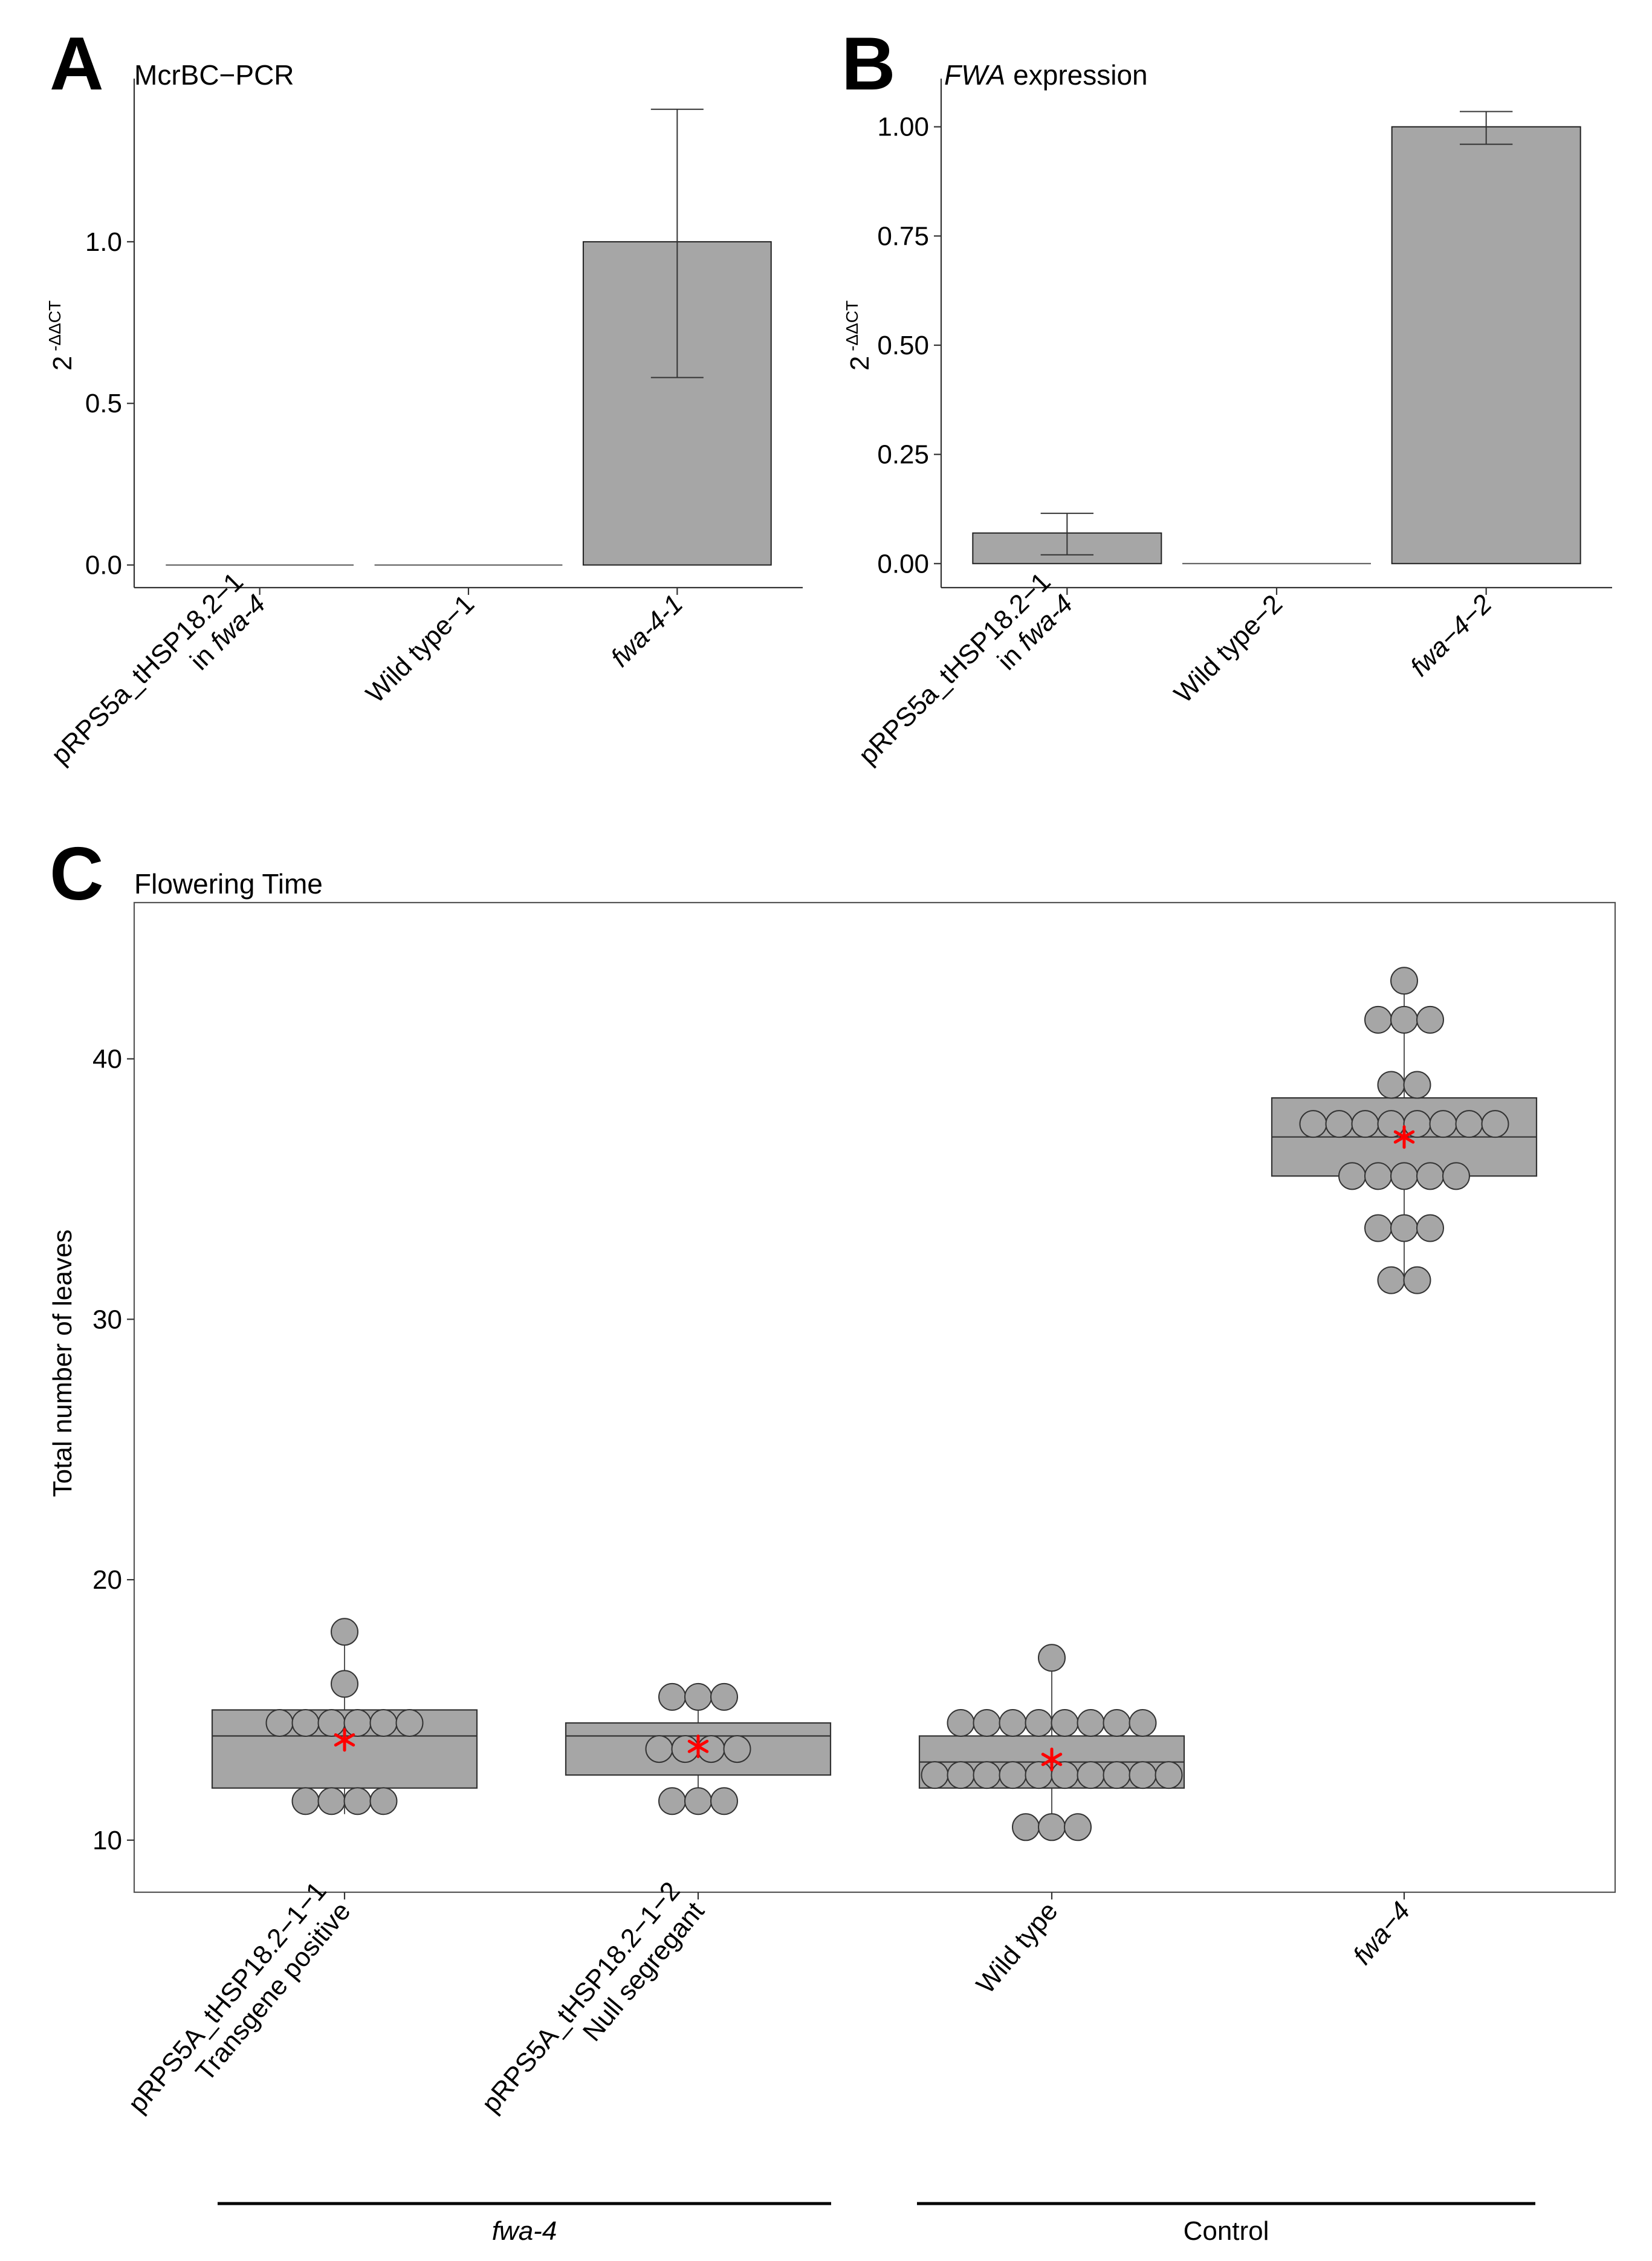 The width and height of the screenshot is (1652, 2261). I want to click on panel-title: McrBC−PCR, so click(214, 75).